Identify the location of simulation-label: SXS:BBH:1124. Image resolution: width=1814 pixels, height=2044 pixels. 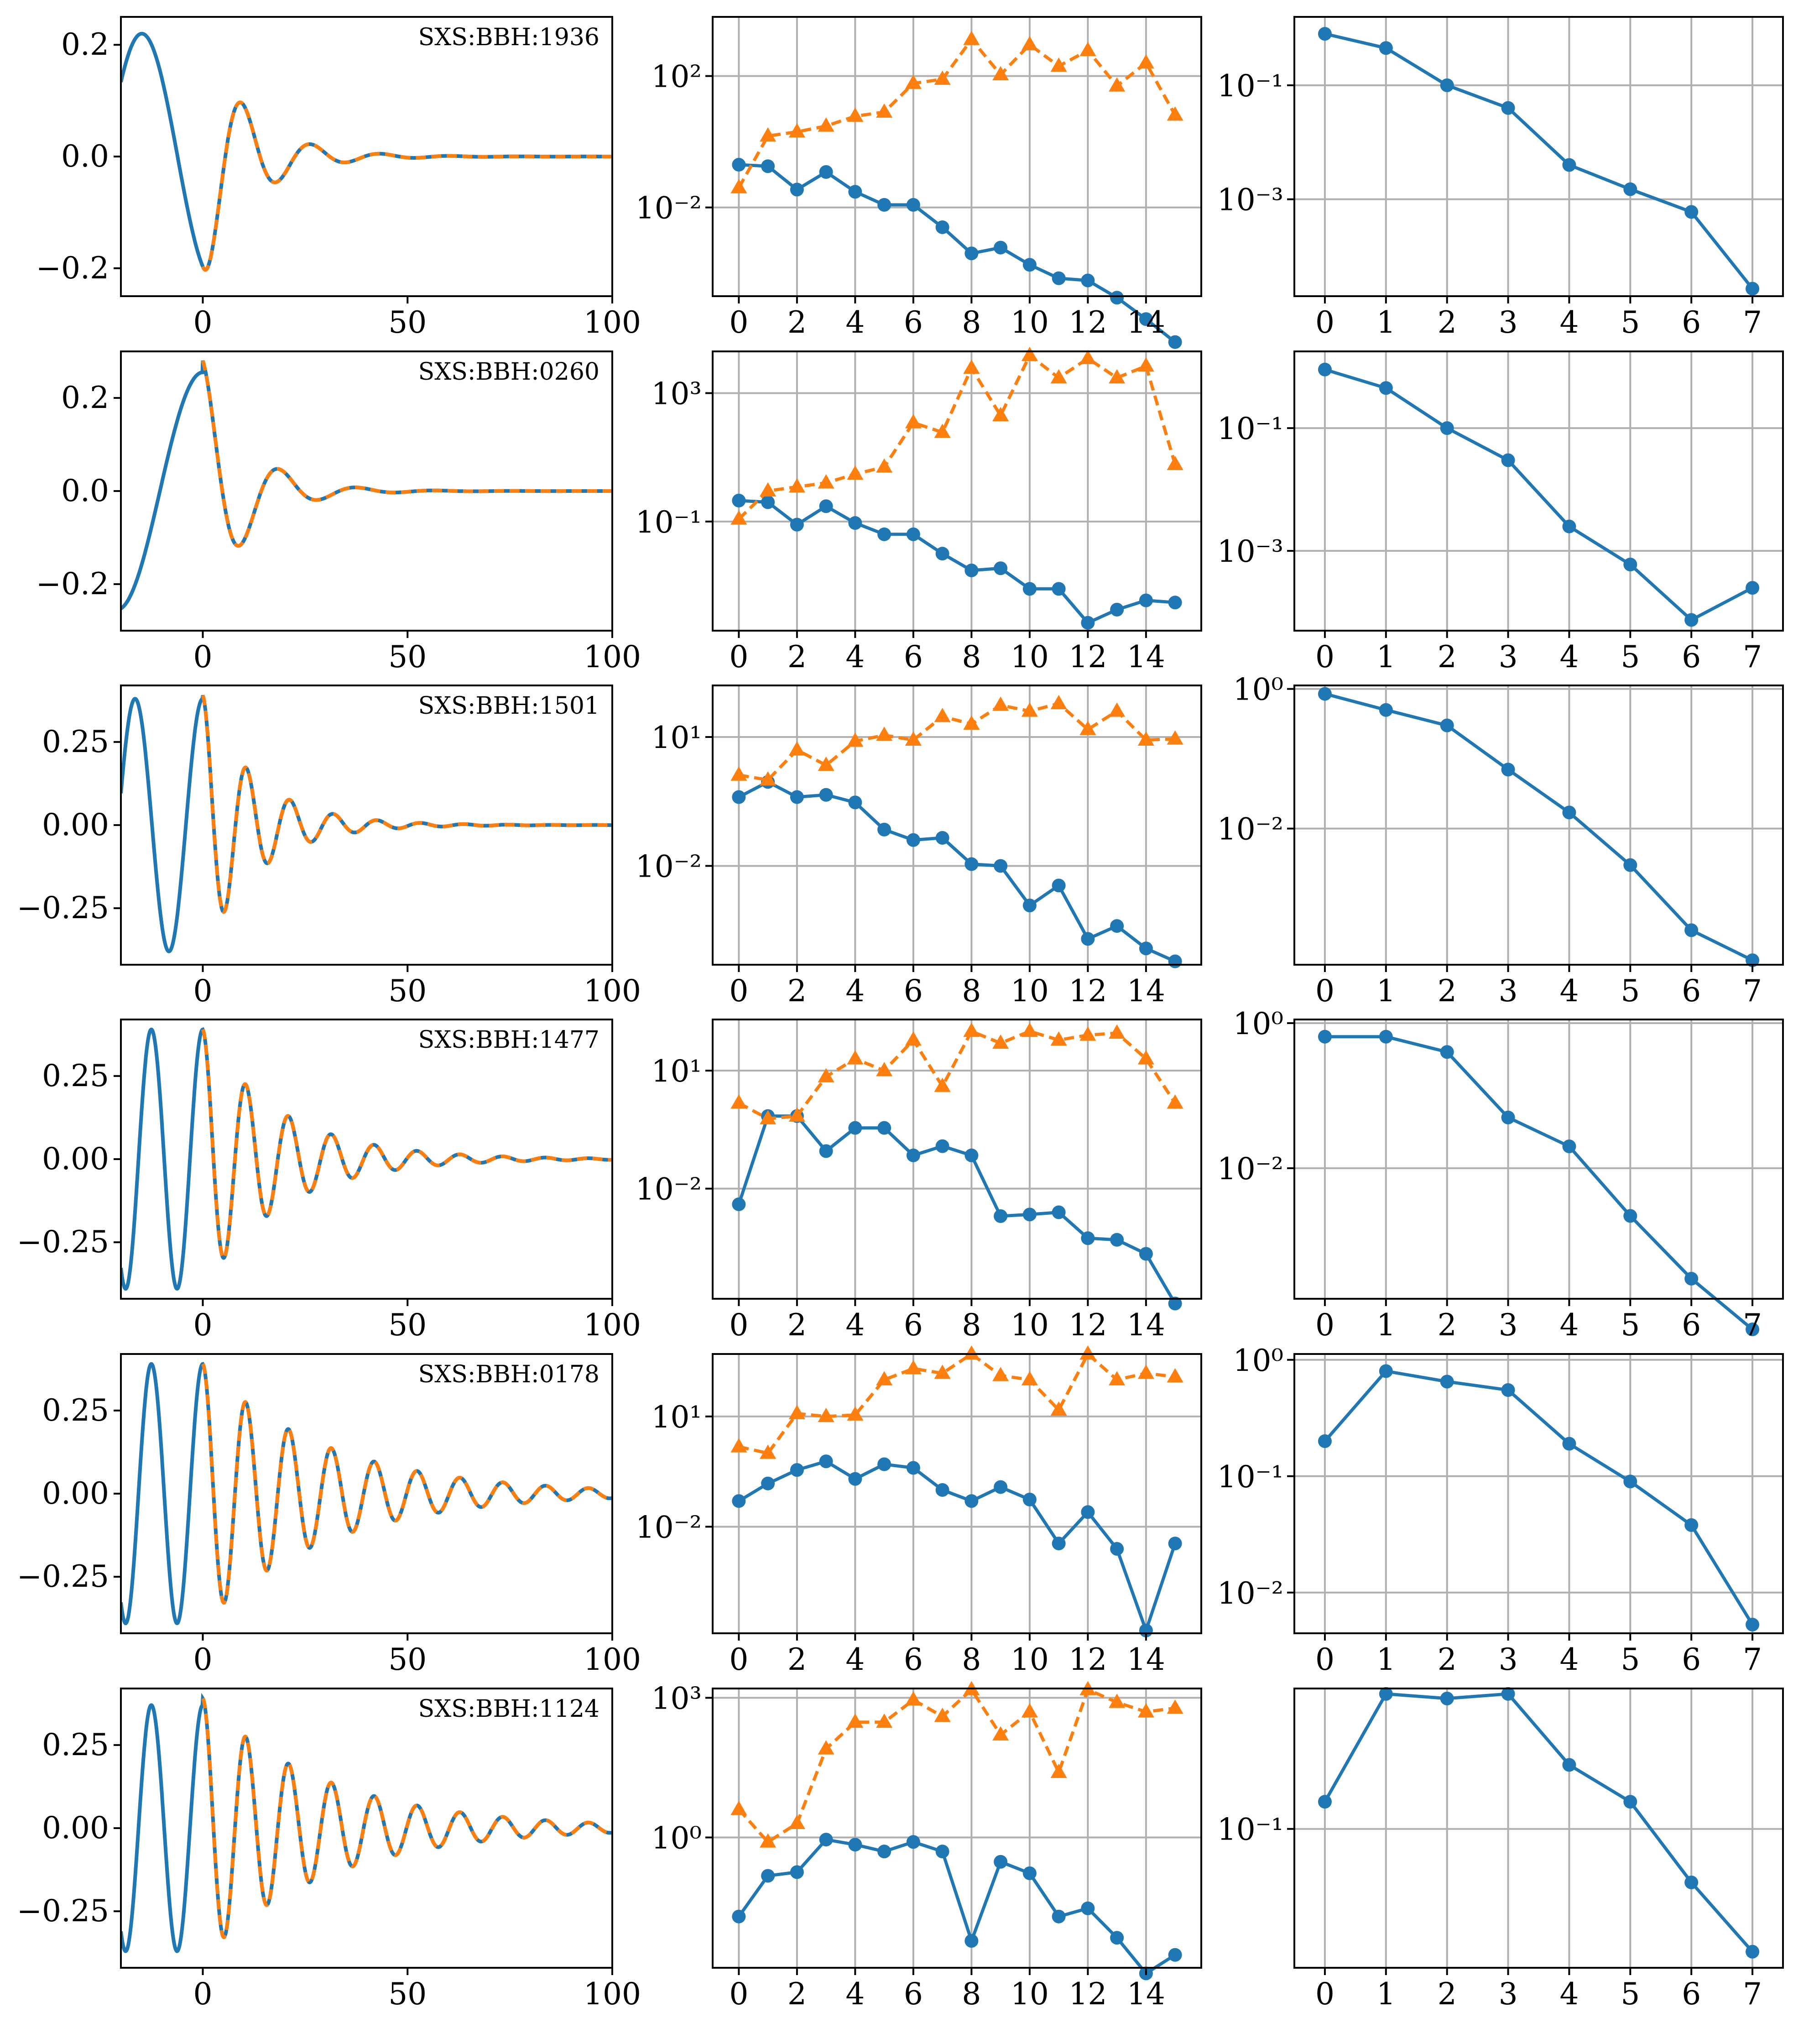
(508, 1709).